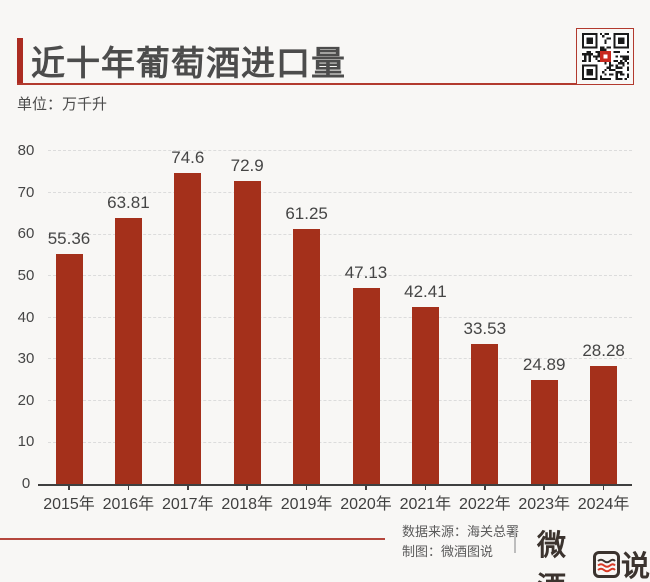 The image size is (650, 582). Describe the element at coordinates (306, 504) in the screenshot. I see `x-axis-category-label: 2019年` at that location.